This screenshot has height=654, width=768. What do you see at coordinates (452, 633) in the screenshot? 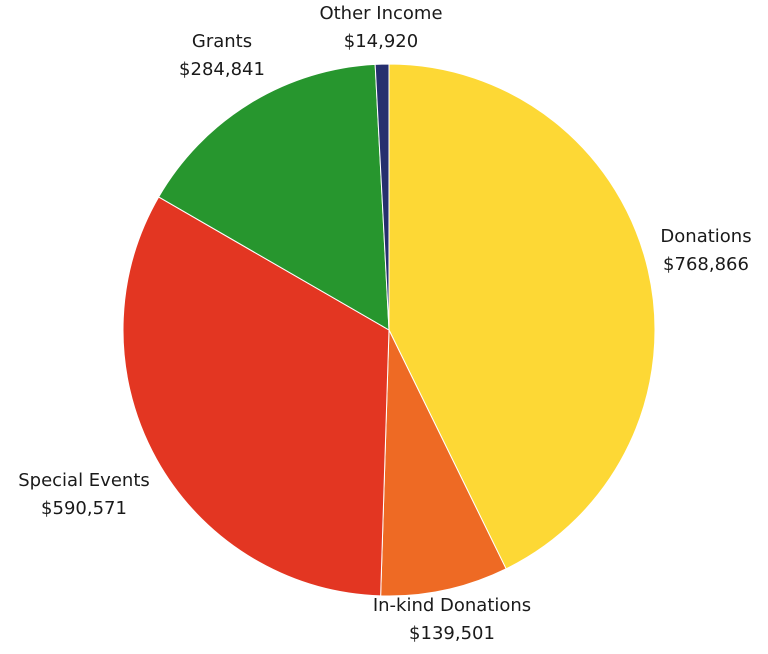
I see `slice-value-in-kind-donations: $139,501` at bounding box center [452, 633].